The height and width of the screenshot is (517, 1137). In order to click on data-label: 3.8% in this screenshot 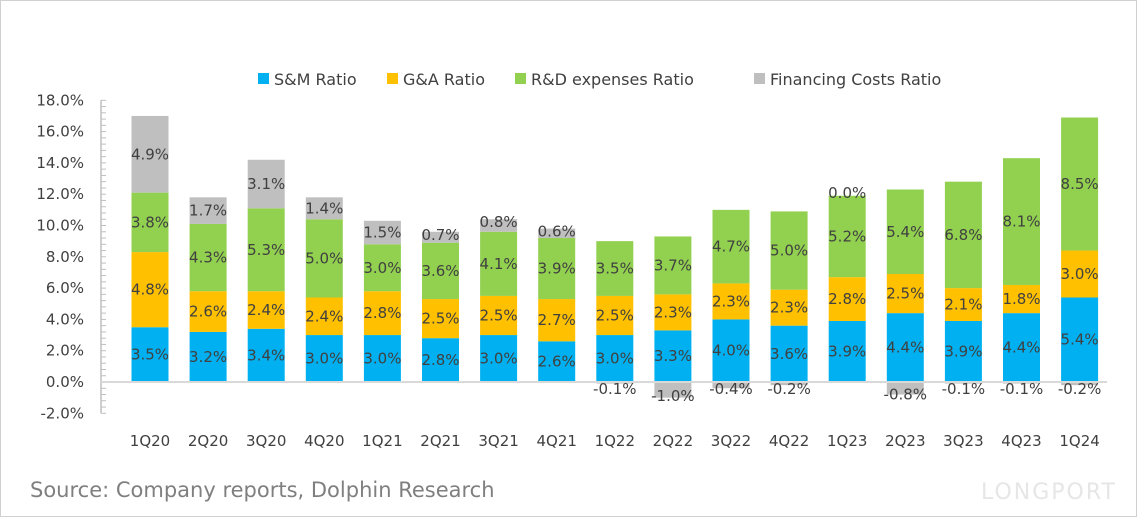, I will do `click(150, 222)`.